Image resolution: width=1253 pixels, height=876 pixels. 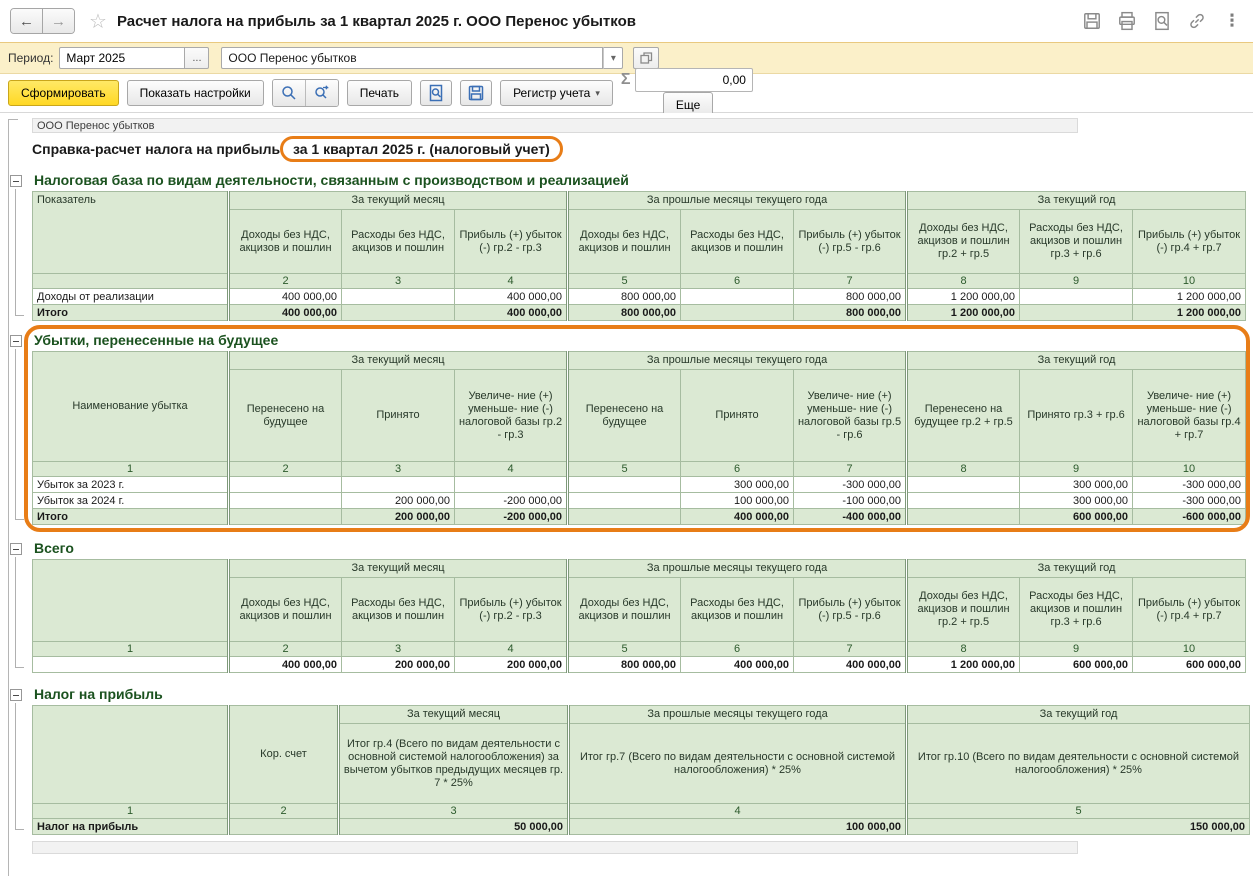 What do you see at coordinates (453, 826) in the screenshot?
I see `value-cell: 50 000,00` at bounding box center [453, 826].